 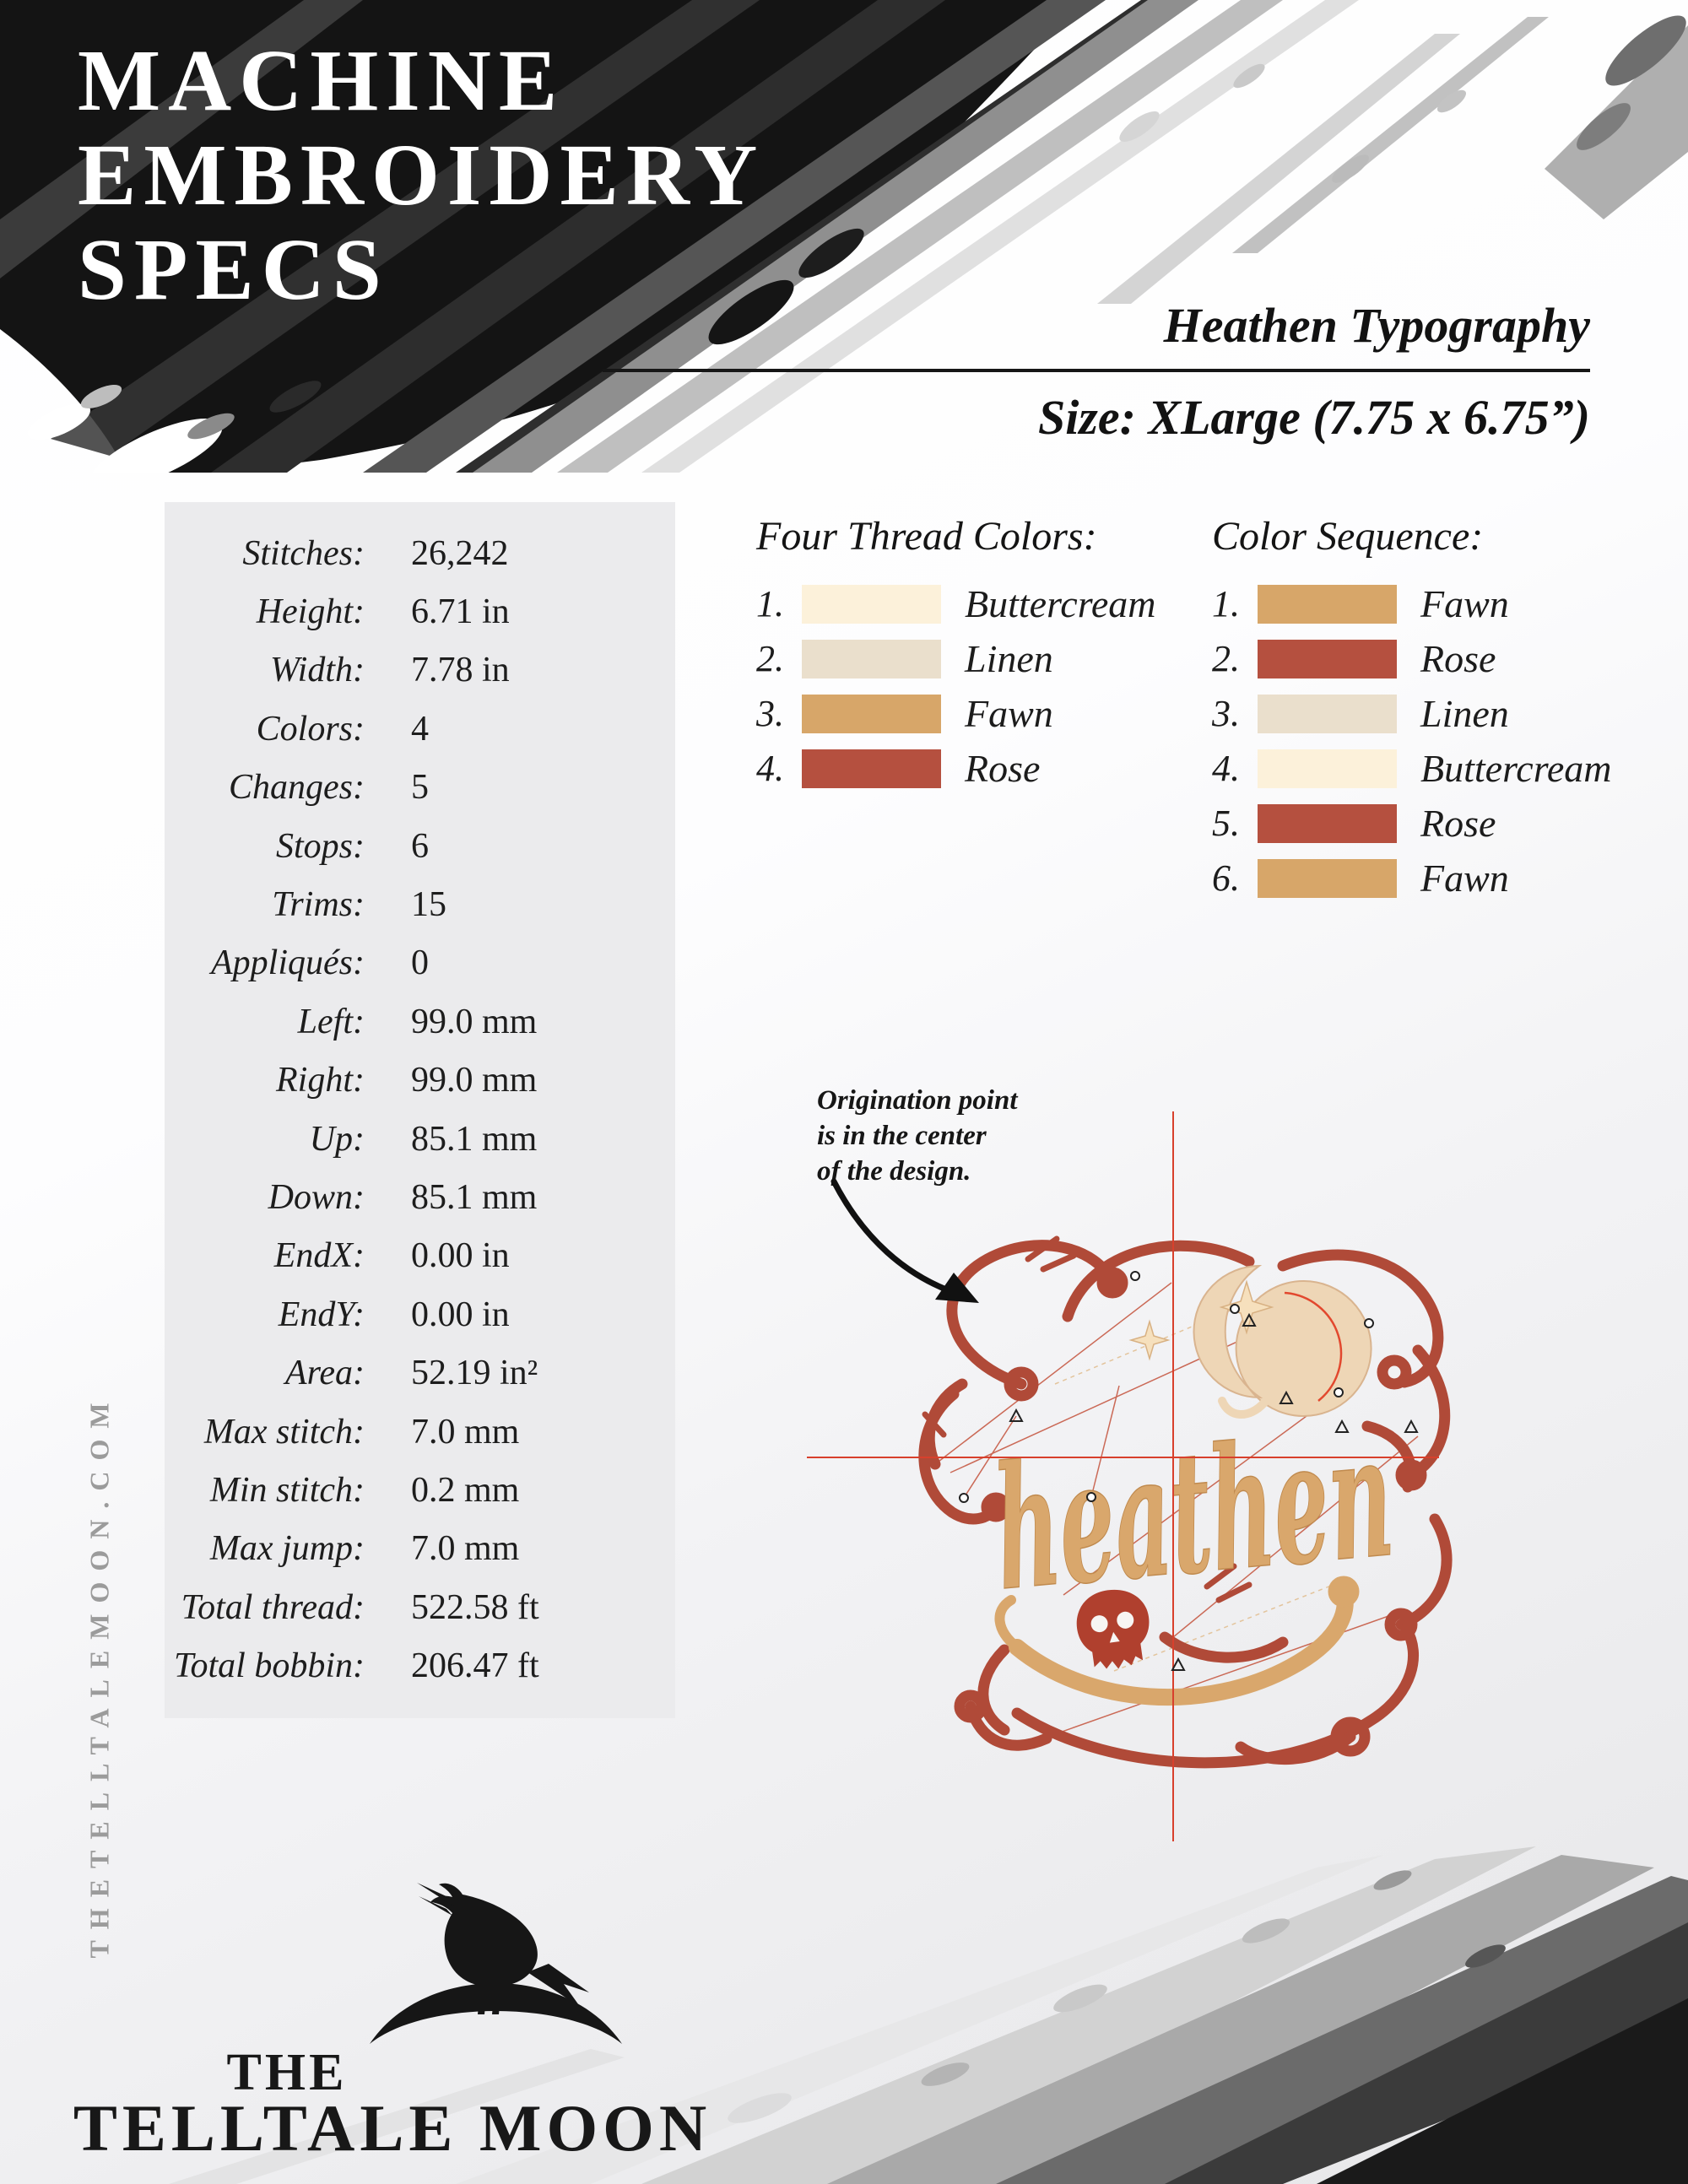 What do you see at coordinates (1412, 768) in the screenshot?
I see `color-sequence-item: 4. Buttercream` at bounding box center [1412, 768].